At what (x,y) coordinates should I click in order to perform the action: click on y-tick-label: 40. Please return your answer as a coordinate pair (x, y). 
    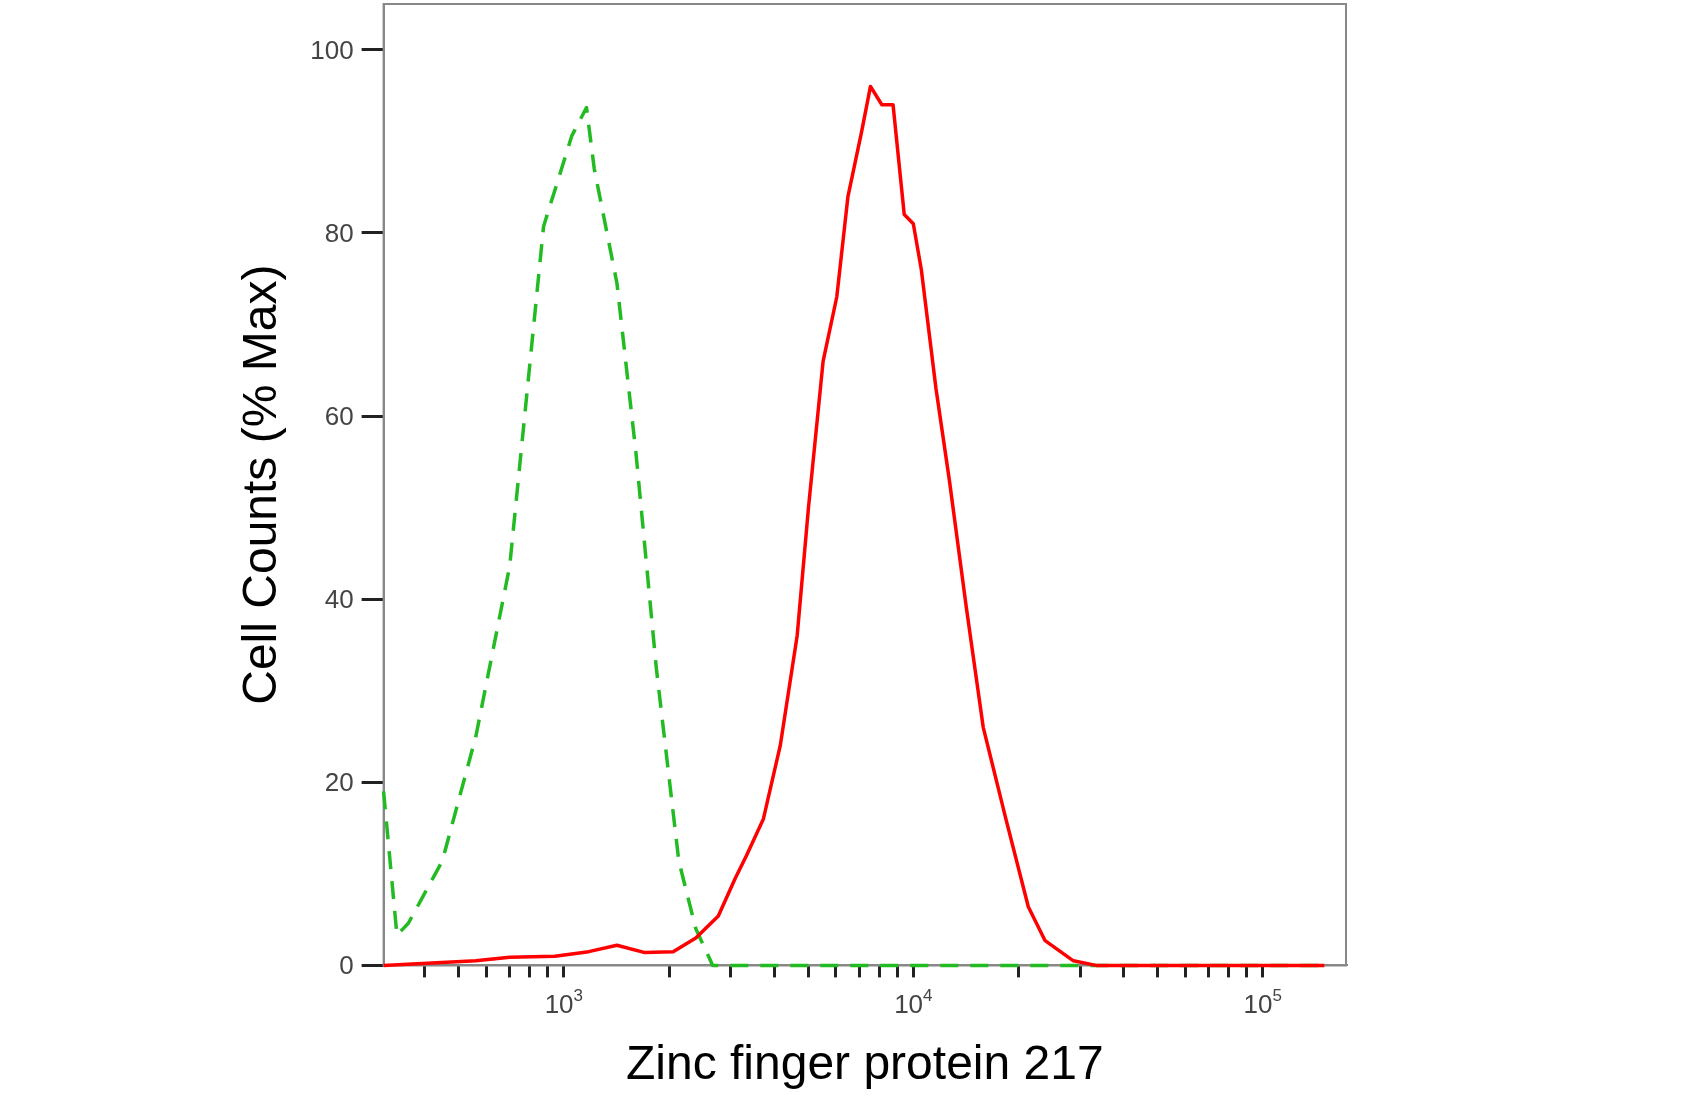
    Looking at the image, I should click on (339, 599).